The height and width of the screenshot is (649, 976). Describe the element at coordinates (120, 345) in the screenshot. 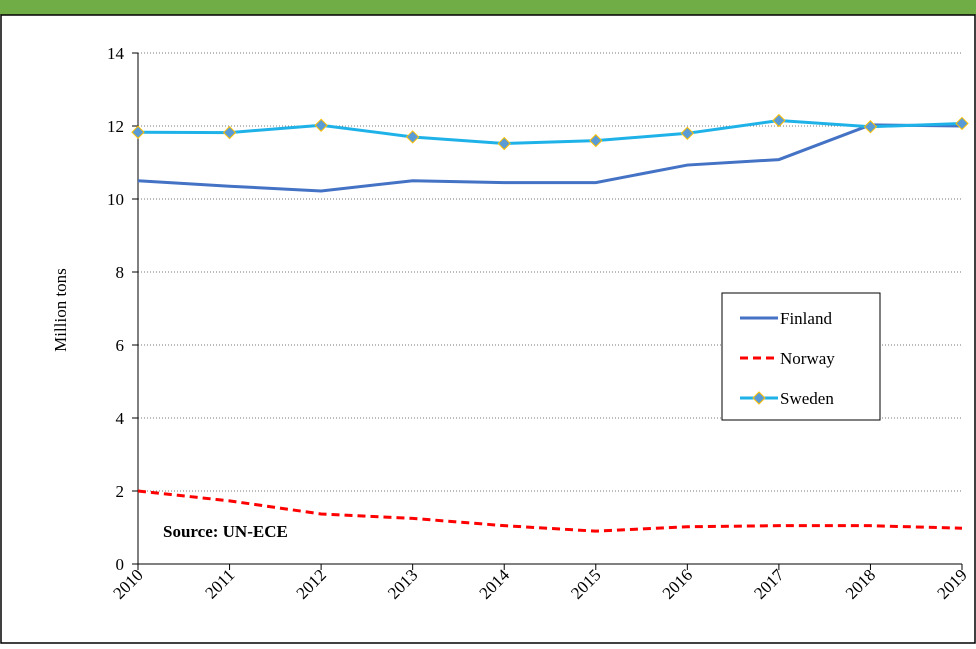

I see `y-tick-label: 6` at that location.